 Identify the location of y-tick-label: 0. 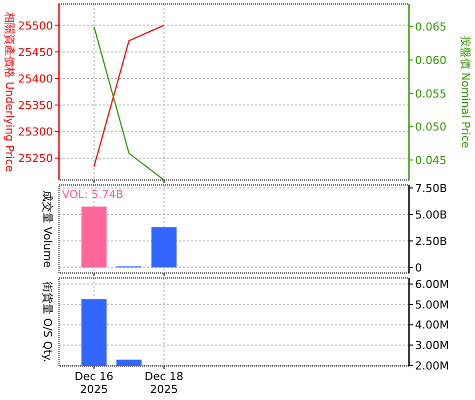
(418, 267).